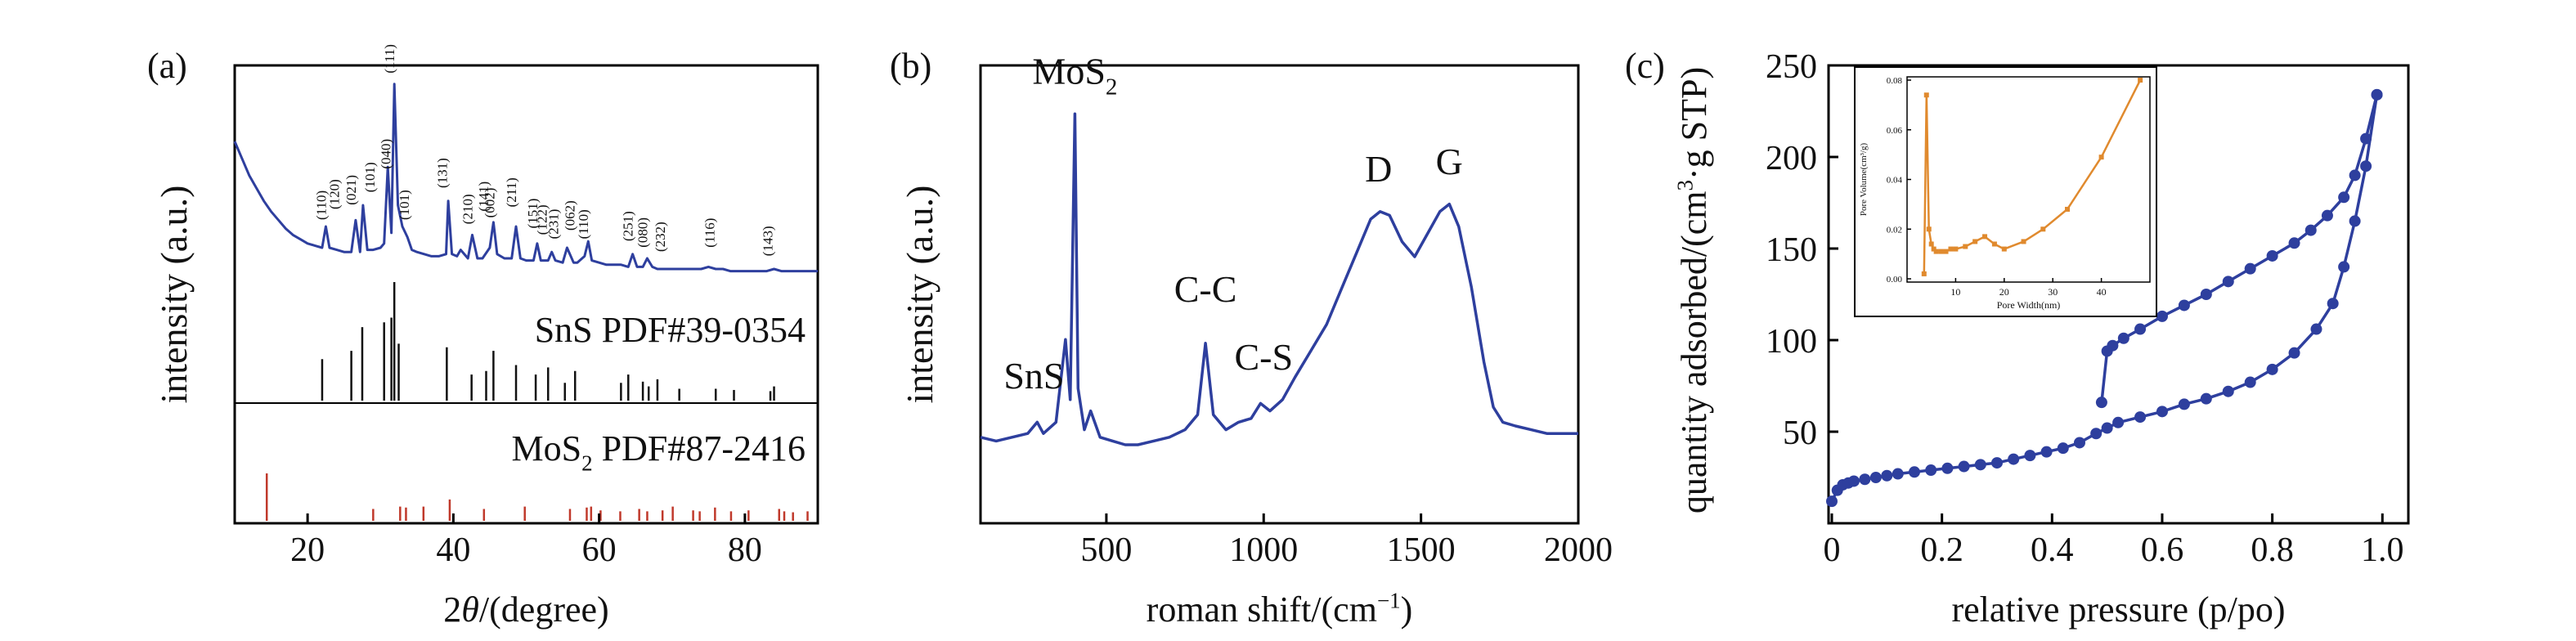  Describe the element at coordinates (1074, 75) in the screenshot. I see `panel-b-peak-annotation: MoS2` at that location.